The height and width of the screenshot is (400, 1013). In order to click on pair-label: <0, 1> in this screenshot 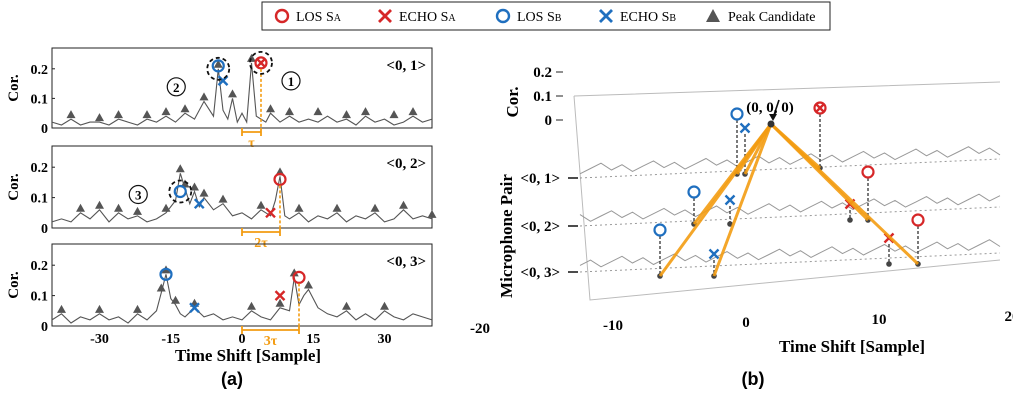, I will do `click(406, 66)`.